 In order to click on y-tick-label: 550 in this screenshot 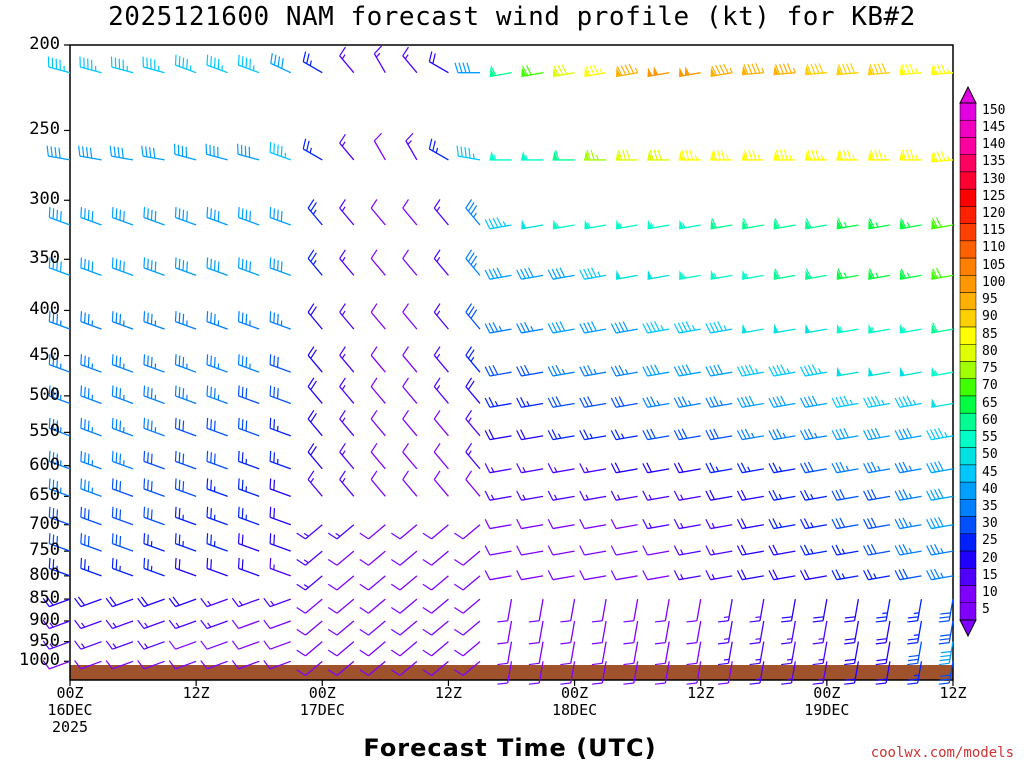, I will do `click(44, 431)`.